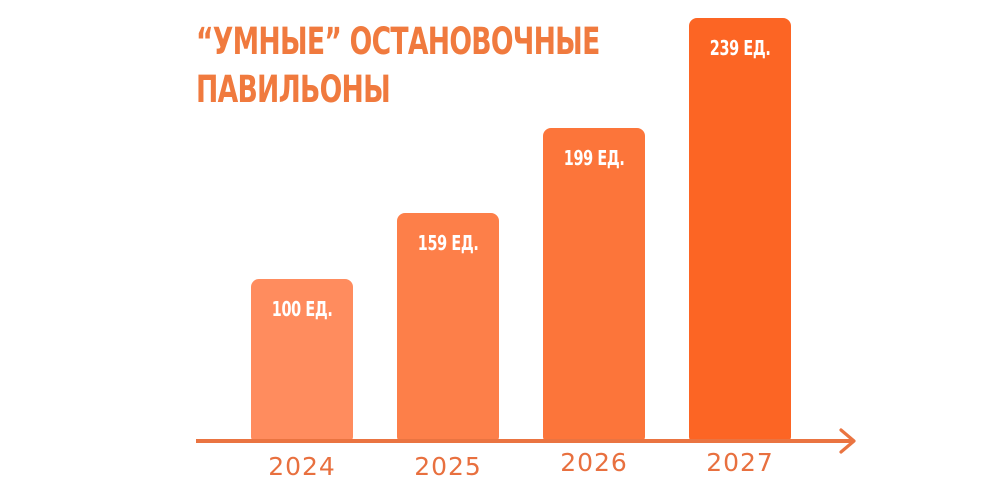  What do you see at coordinates (302, 309) in the screenshot?
I see `bar-value-label: 100 ЕД.` at bounding box center [302, 309].